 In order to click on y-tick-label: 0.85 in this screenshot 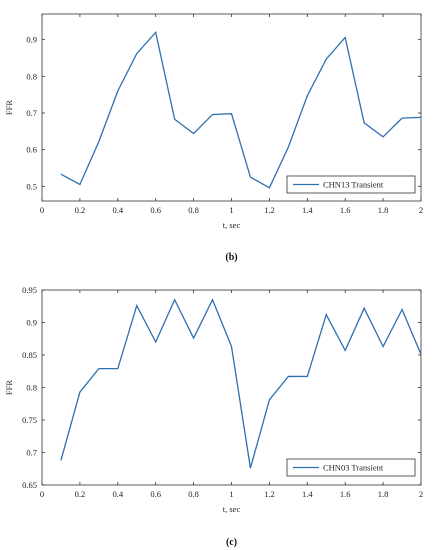, I will do `click(29, 355)`.